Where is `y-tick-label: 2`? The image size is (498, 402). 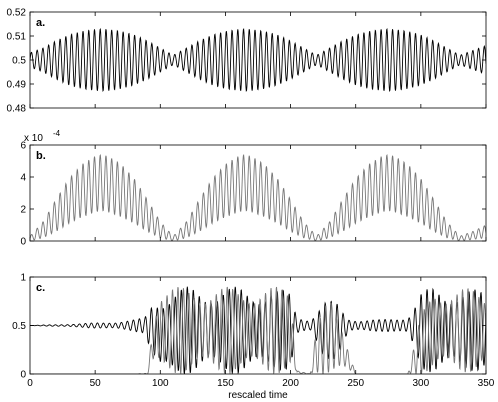
y-tick-label: 2 is located at coordinates (23, 210).